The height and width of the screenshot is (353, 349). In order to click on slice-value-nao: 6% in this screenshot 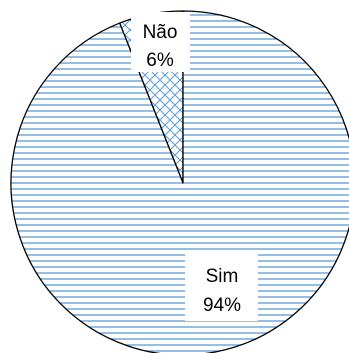, I will do `click(160, 60)`.